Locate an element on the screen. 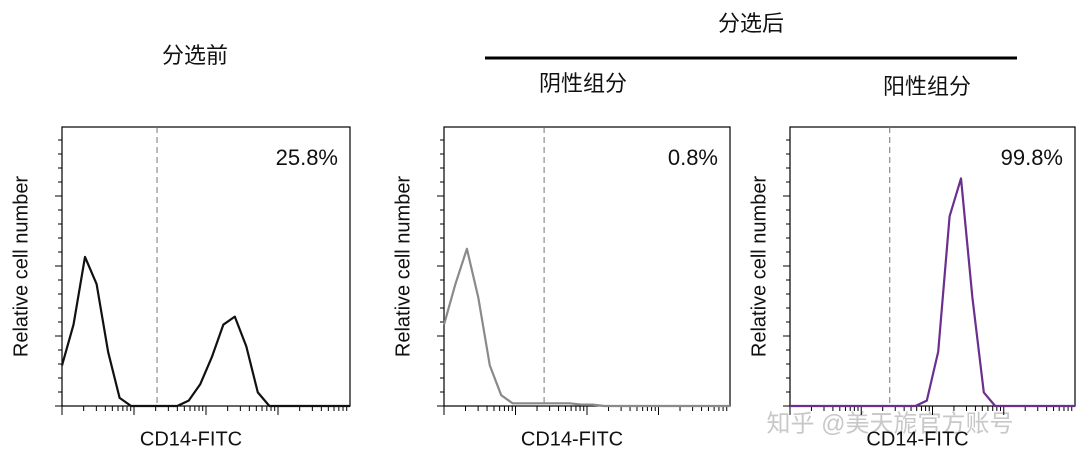 The width and height of the screenshot is (1080, 472). panel-title: 阴性组分 is located at coordinates (583, 83).